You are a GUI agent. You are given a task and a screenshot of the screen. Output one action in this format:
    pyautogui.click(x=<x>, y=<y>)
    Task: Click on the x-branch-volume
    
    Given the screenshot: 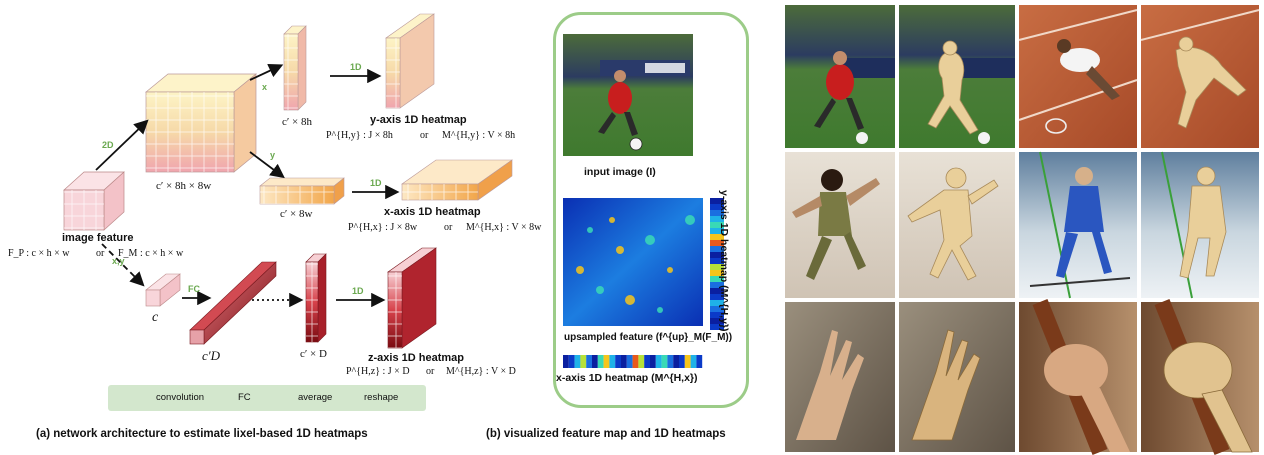 What is the action you would take?
    pyautogui.click(x=302, y=191)
    